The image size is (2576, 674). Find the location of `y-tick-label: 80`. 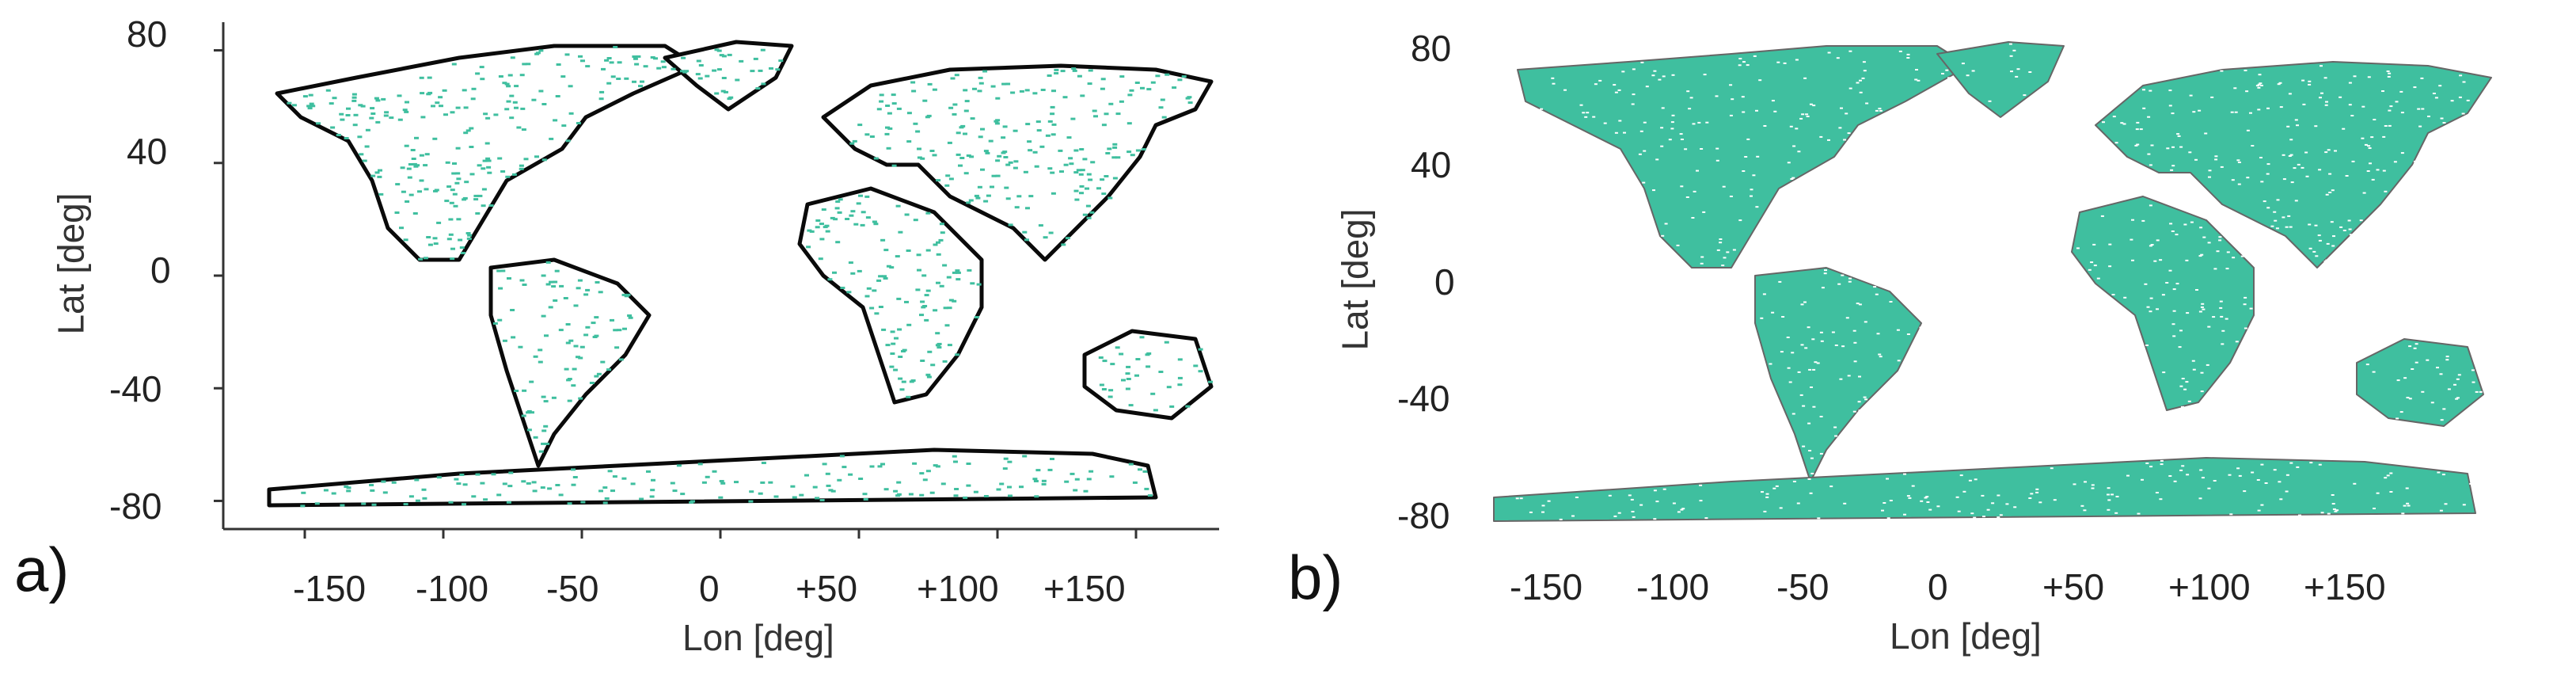

y-tick-label: 80 is located at coordinates (1432, 48).